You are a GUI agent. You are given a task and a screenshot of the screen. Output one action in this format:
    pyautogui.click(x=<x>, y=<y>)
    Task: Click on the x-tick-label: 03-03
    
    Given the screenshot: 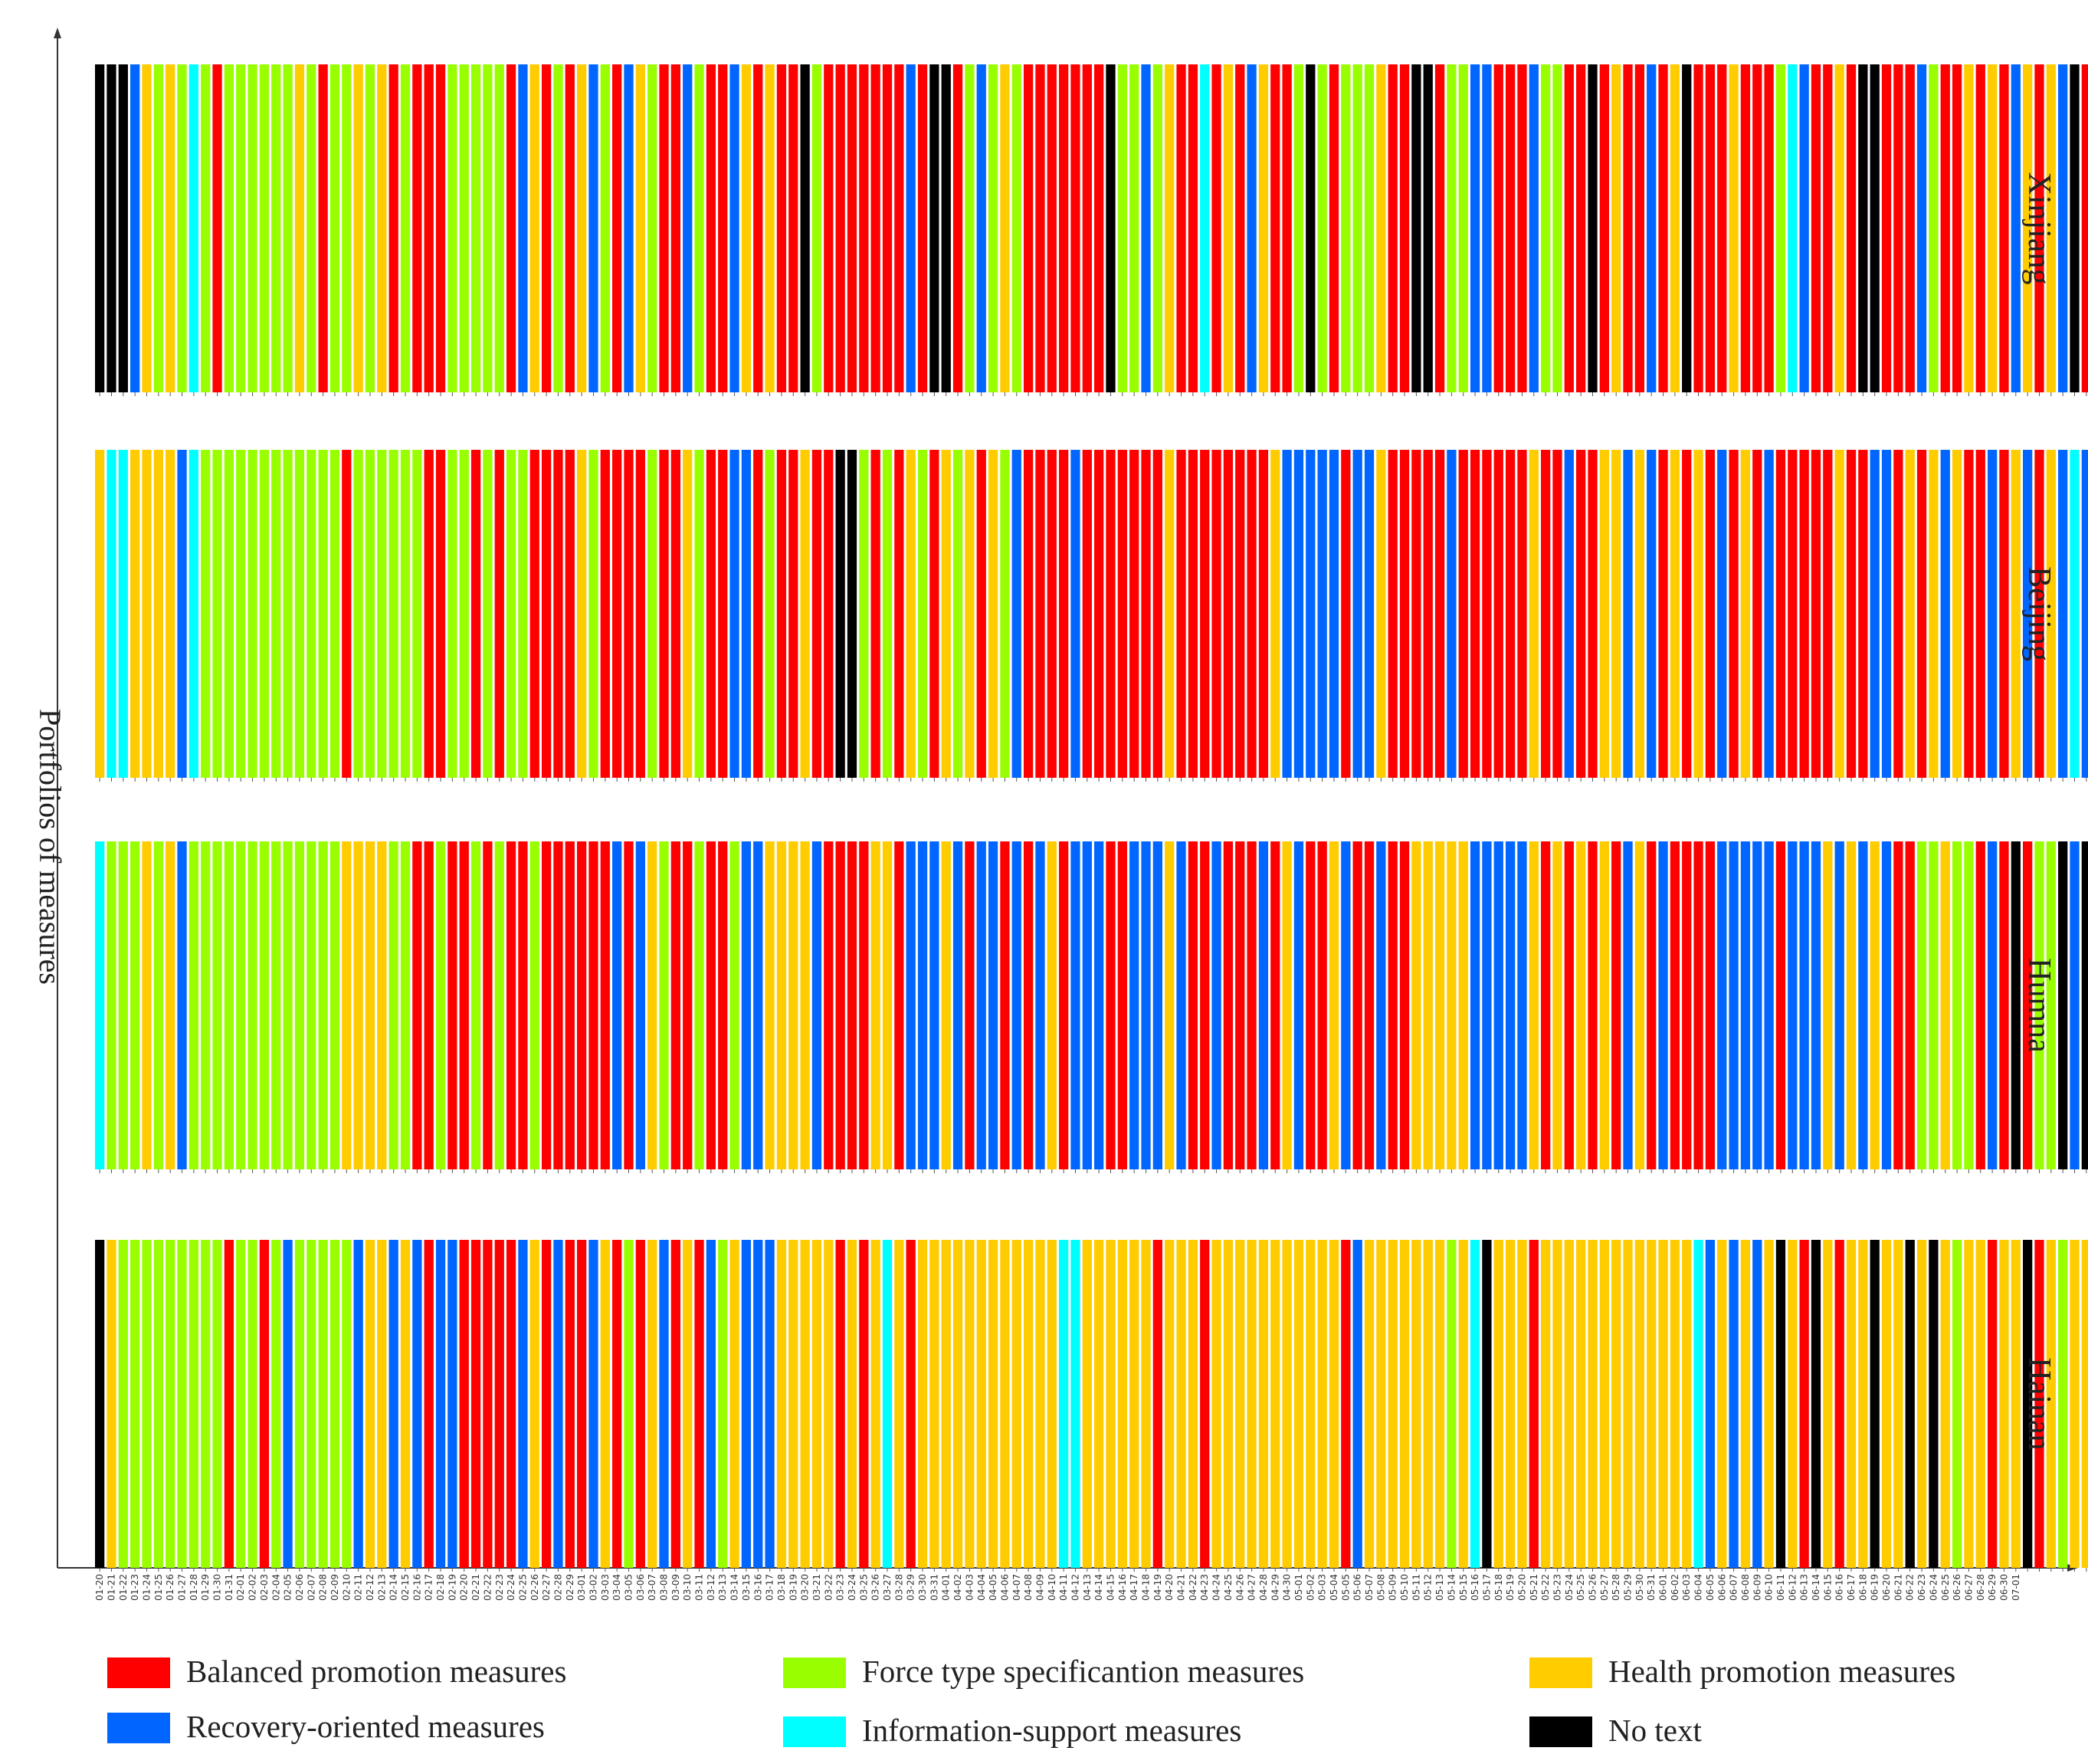 What is the action you would take?
    pyautogui.click(x=605, y=1587)
    